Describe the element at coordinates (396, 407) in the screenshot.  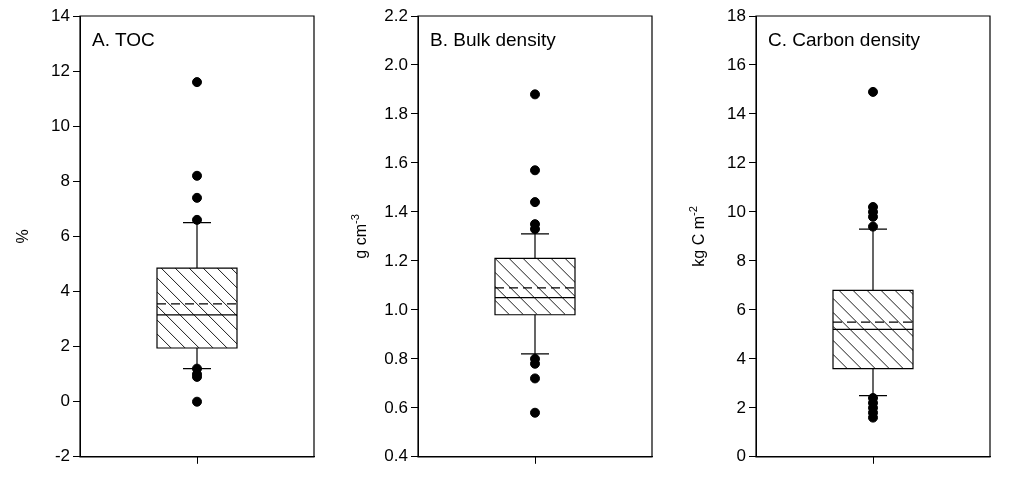
I see `y-tick-label: 0.6` at that location.